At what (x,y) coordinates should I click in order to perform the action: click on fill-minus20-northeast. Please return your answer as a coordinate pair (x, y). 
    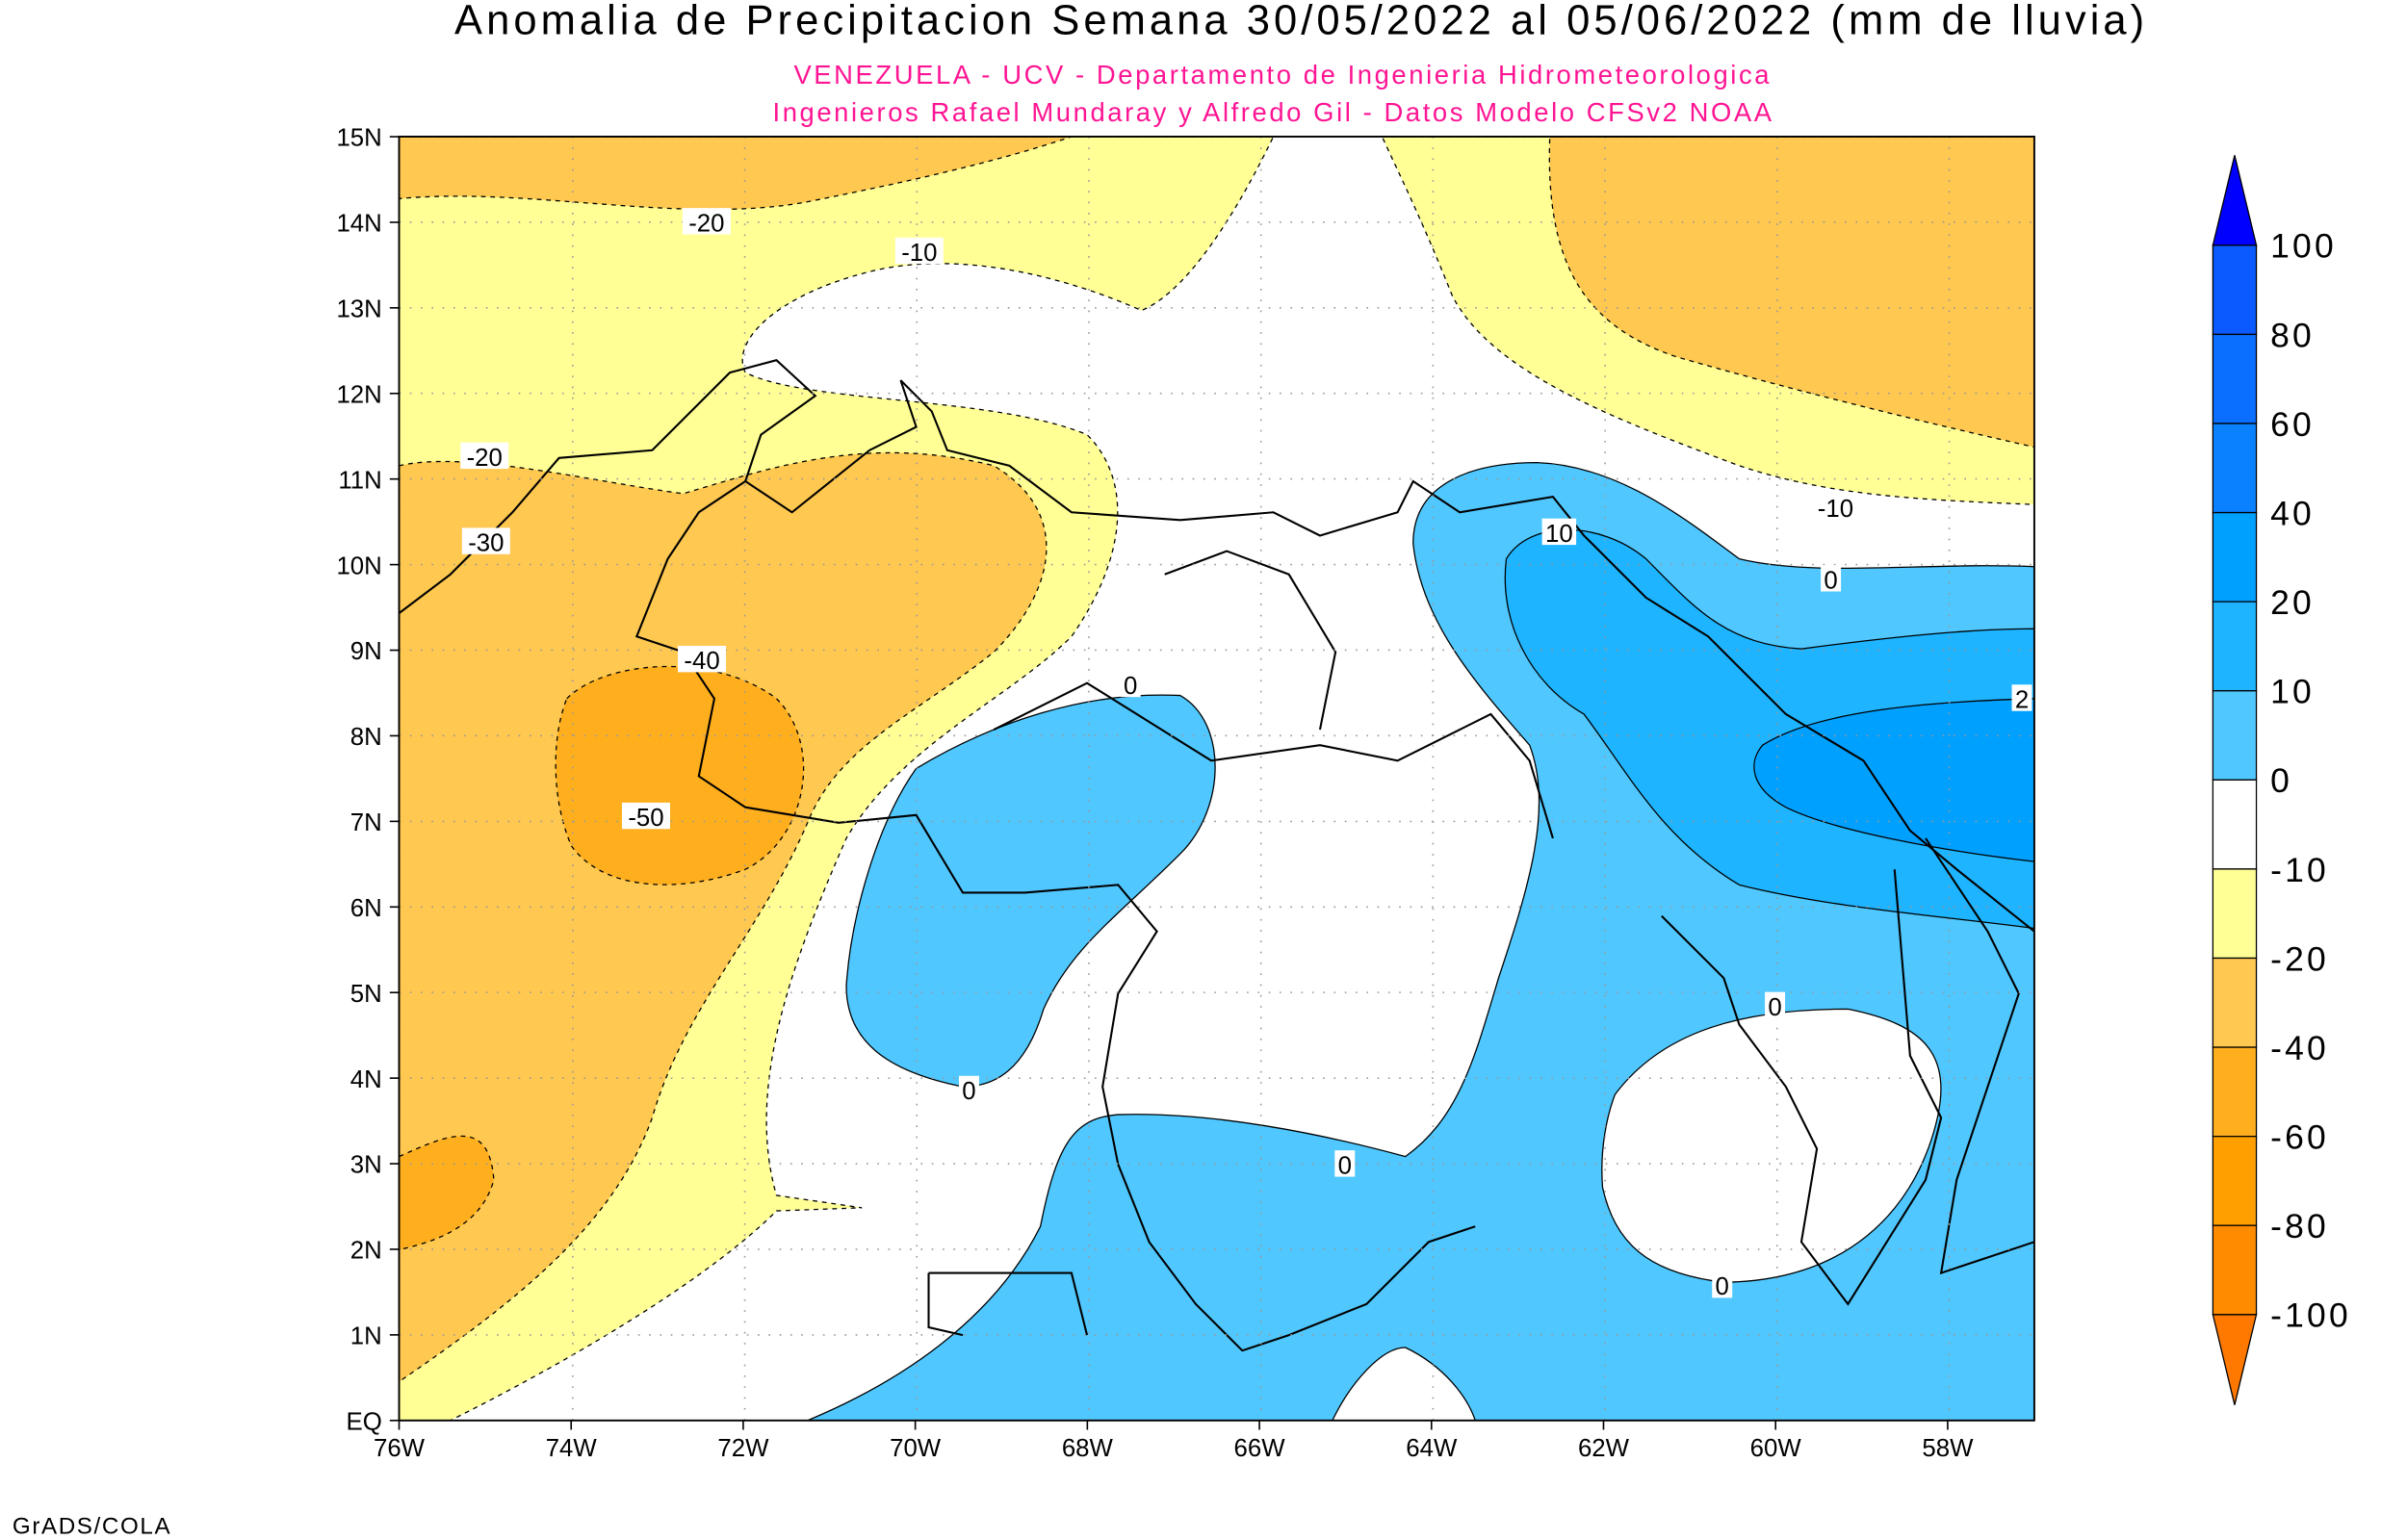
    Looking at the image, I should click on (1791, 292).